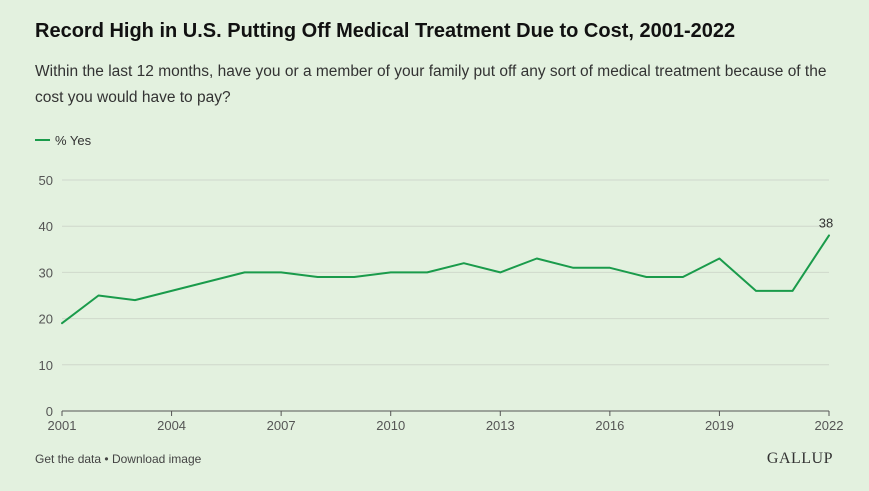  Describe the element at coordinates (500, 425) in the screenshot. I see `x-tick-label: 2013` at that location.